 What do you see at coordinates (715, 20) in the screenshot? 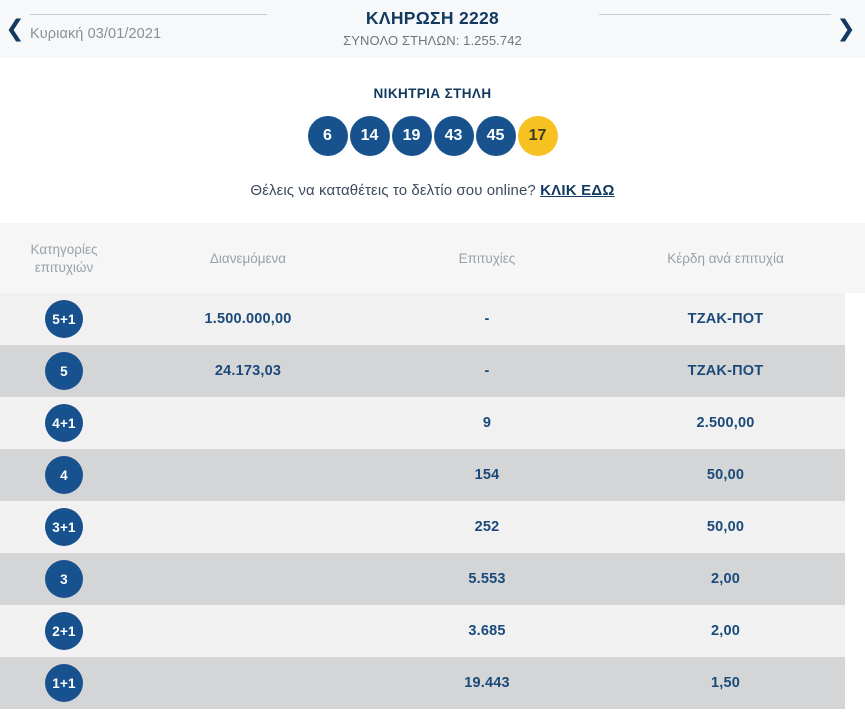
I see `next-draw-block` at bounding box center [715, 20].